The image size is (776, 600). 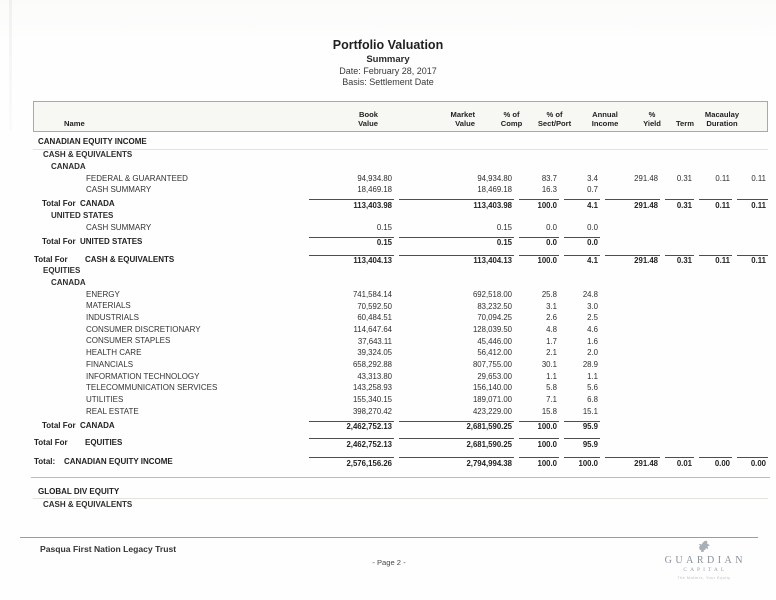 I want to click on table-row: FINANCIALS 658,292.88 807,755.00 30.1 28.9, so click(x=400, y=365).